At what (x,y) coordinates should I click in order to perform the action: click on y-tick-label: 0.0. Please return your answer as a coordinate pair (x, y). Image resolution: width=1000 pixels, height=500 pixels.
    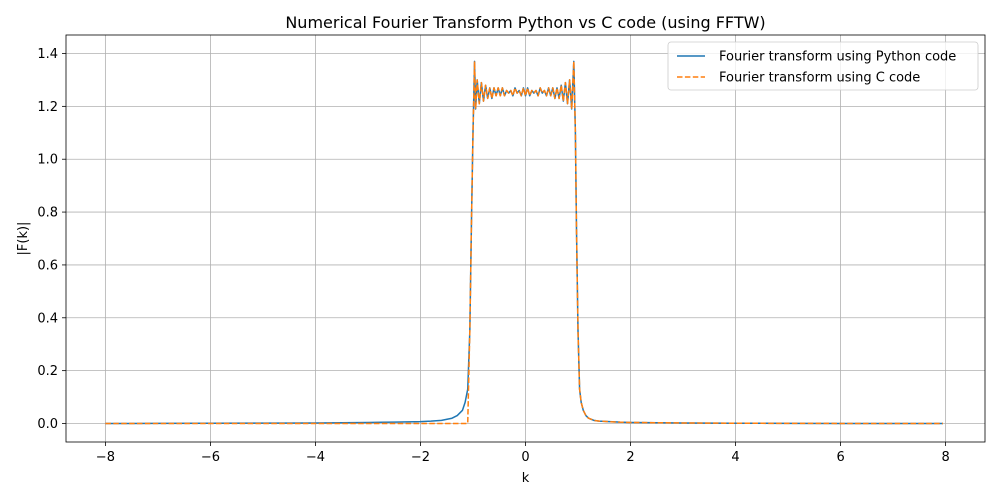
    Looking at the image, I should click on (47, 424).